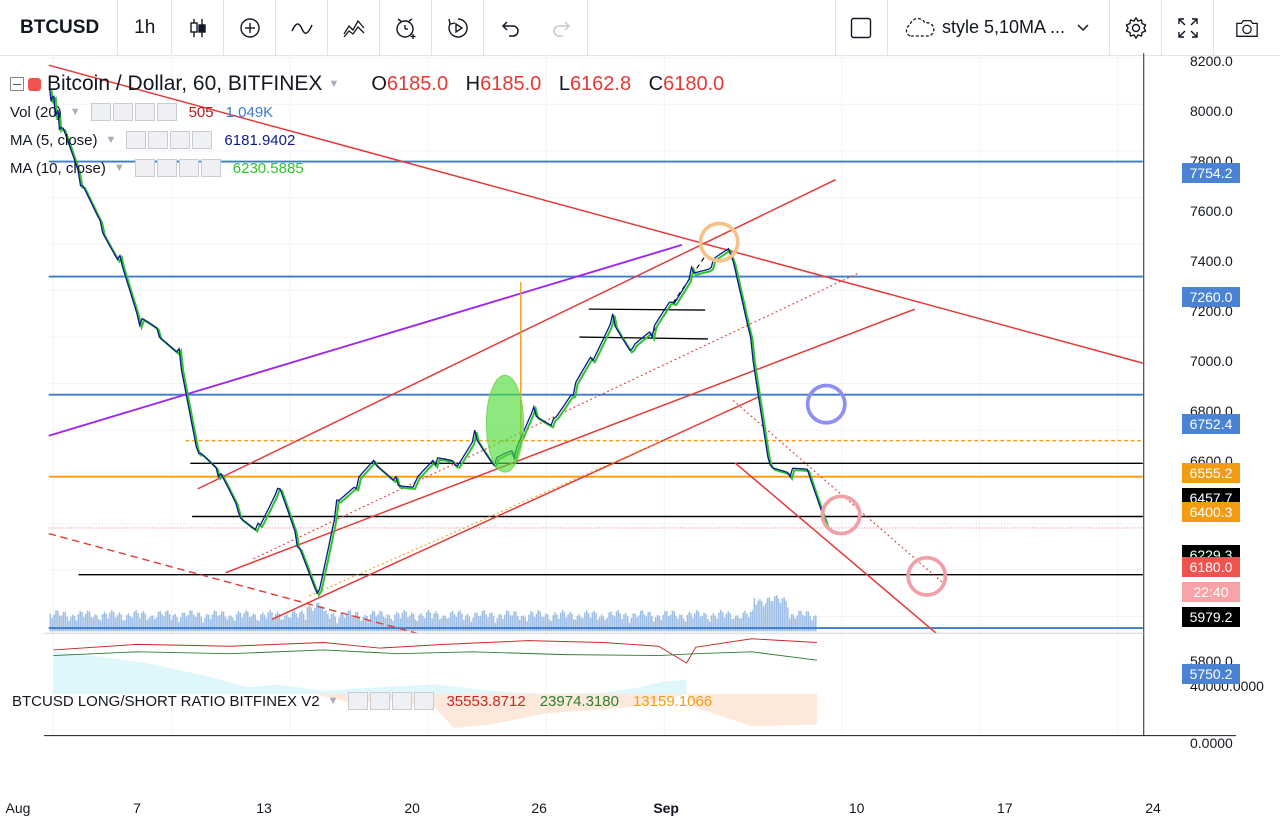 Image resolution: width=1280 pixels, height=828 pixels. I want to click on vol-name: Vol (20), so click(36, 112).